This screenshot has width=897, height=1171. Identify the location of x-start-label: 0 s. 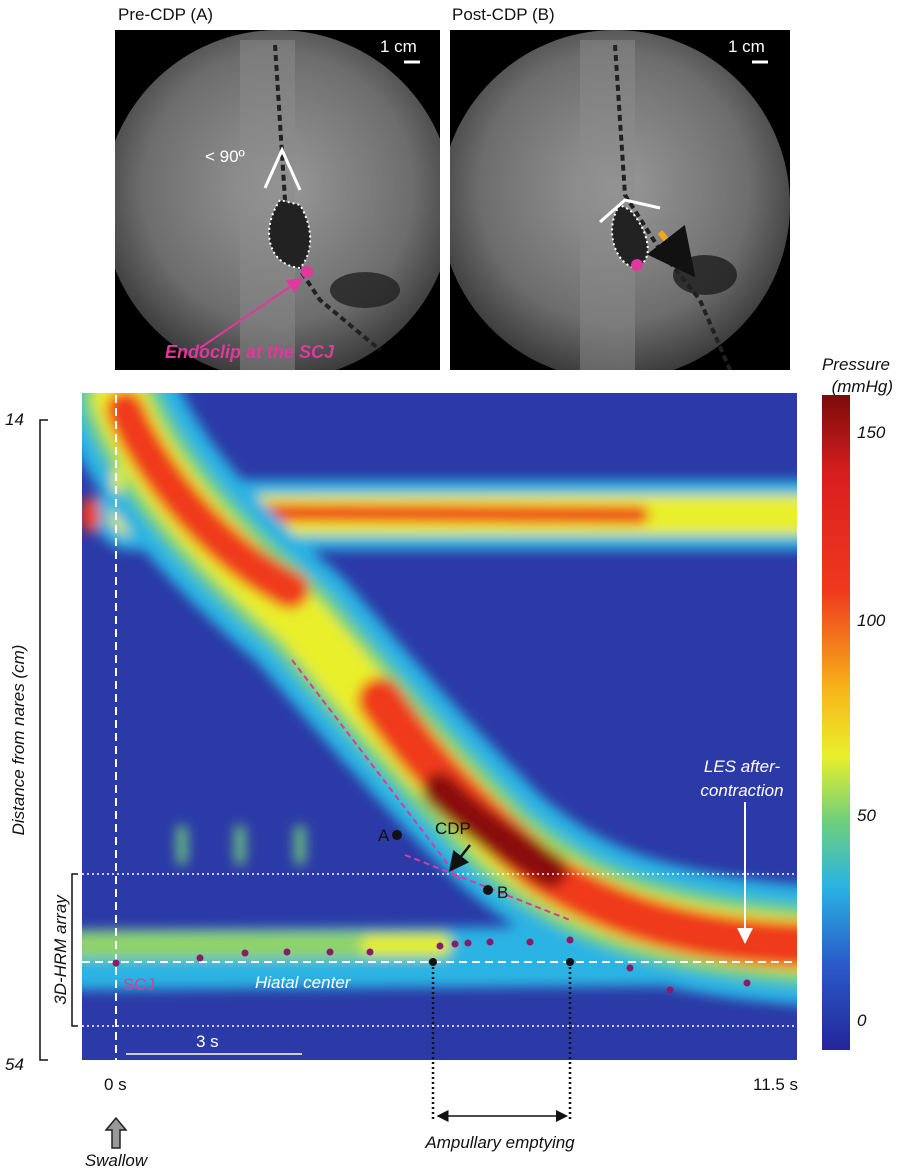
(115, 1084).